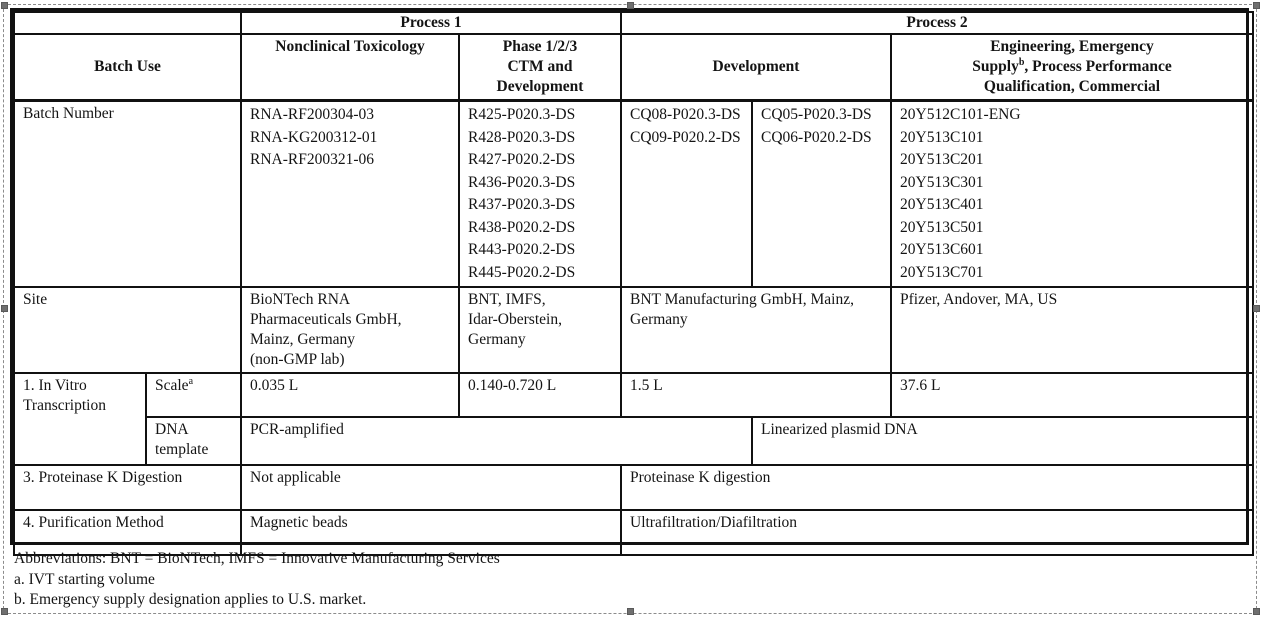  I want to click on cell-site-engineering: Pfizer, Andover, MA, US, so click(1072, 330).